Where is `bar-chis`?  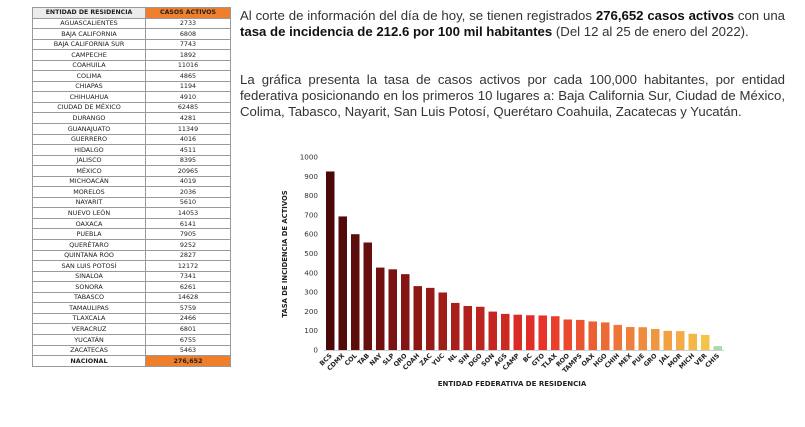 bar-chis is located at coordinates (717, 348).